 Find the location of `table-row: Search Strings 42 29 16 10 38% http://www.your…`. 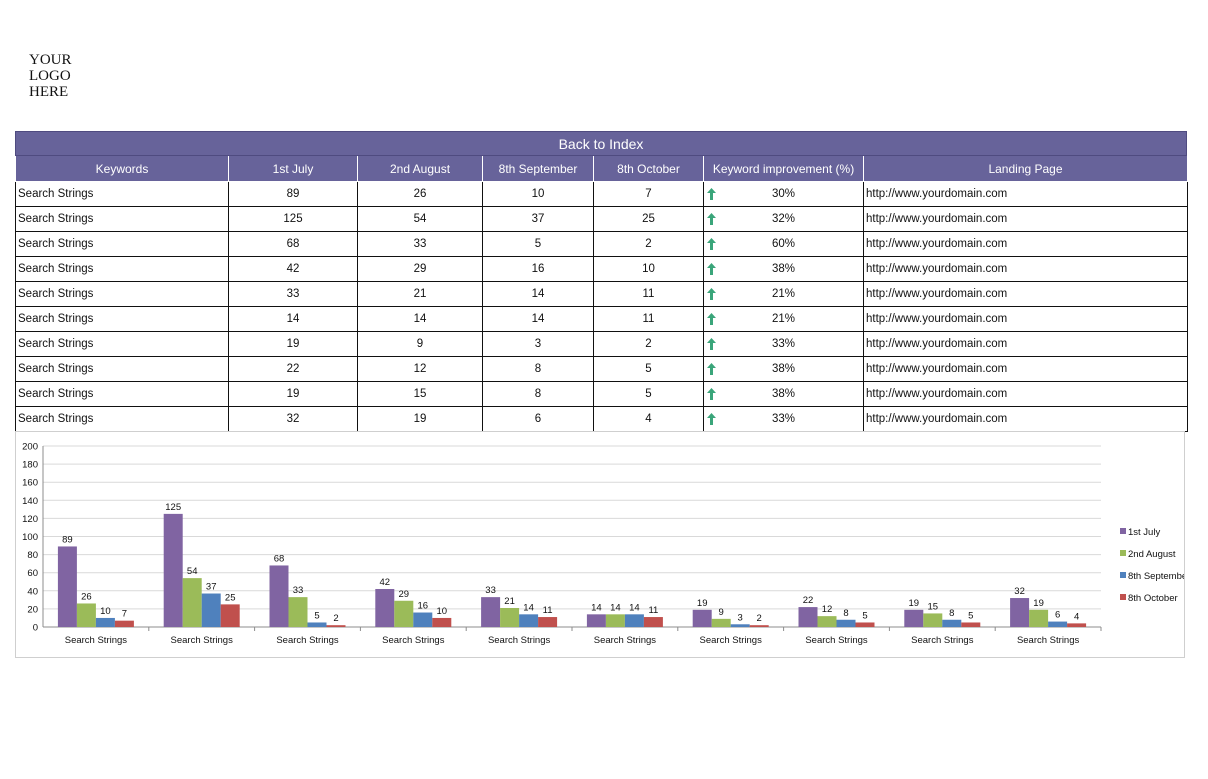

table-row: Search Strings 42 29 16 10 38% http://www.your… is located at coordinates (601, 269).